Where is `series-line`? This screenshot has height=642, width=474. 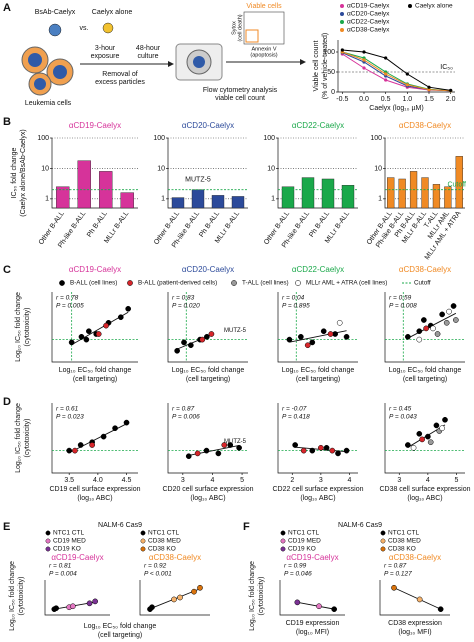
series-line is located at coordinates (396, 70).